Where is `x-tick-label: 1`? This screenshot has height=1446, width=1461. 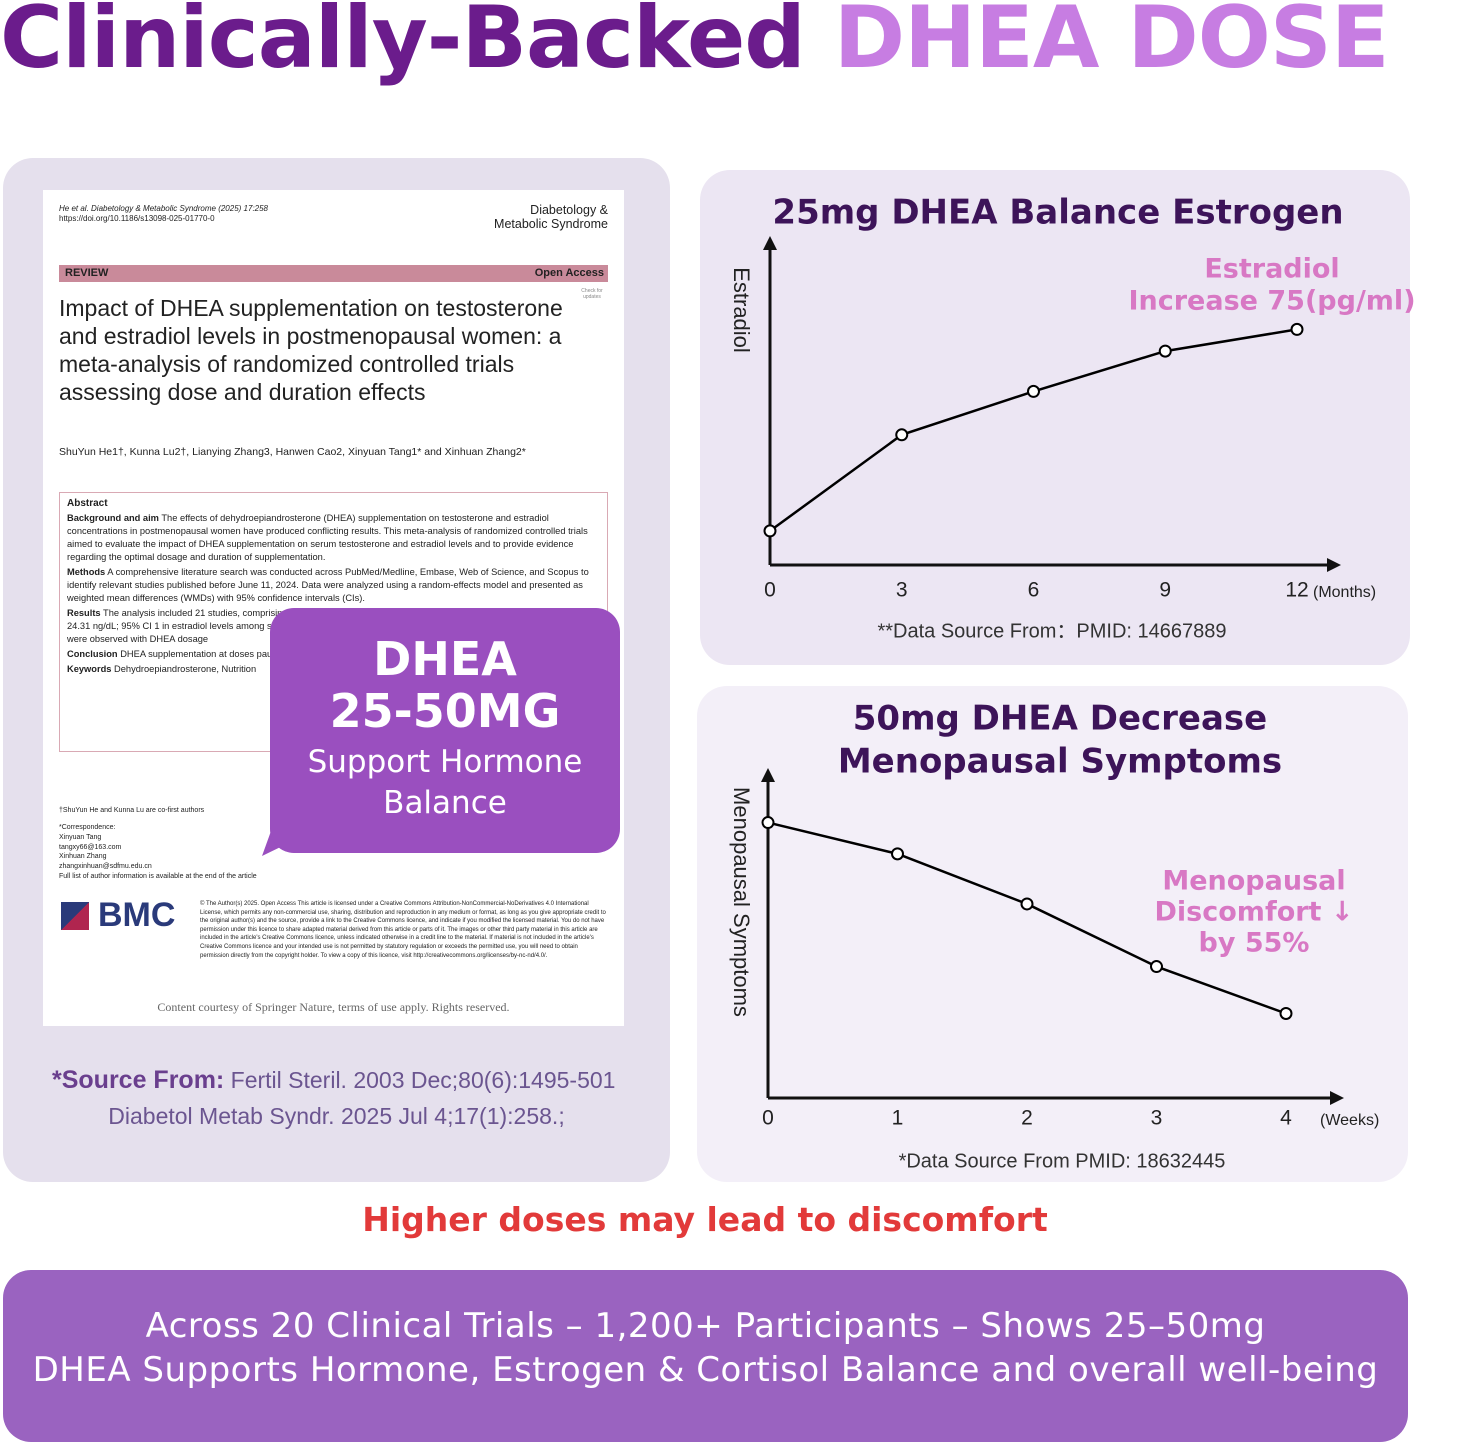
x-tick-label: 1 is located at coordinates (898, 1118).